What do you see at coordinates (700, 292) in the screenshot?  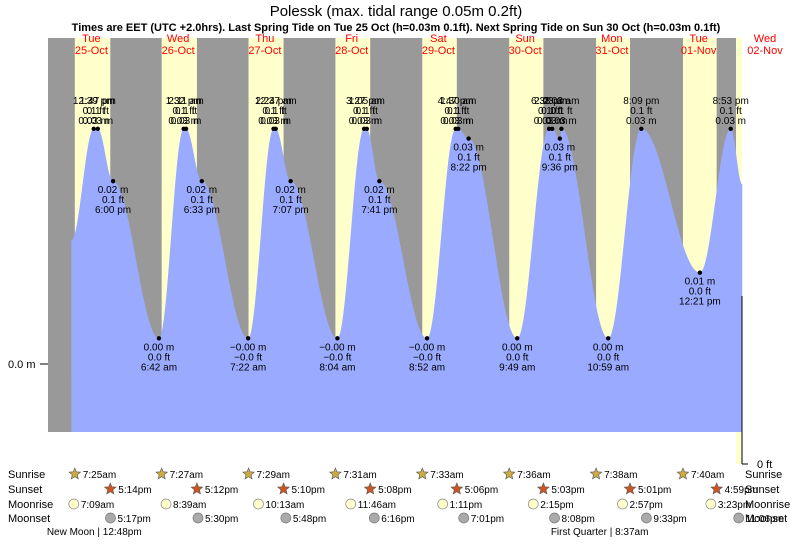 I see `tide-height-ft-label: 0.0 ft` at bounding box center [700, 292].